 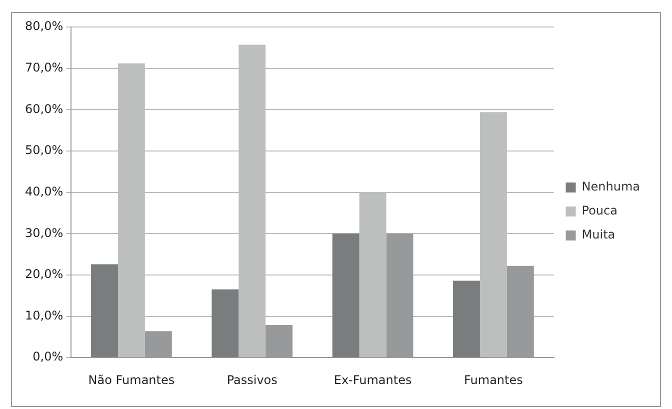 I want to click on y-tick-label: 20,0%, so click(x=44, y=274).